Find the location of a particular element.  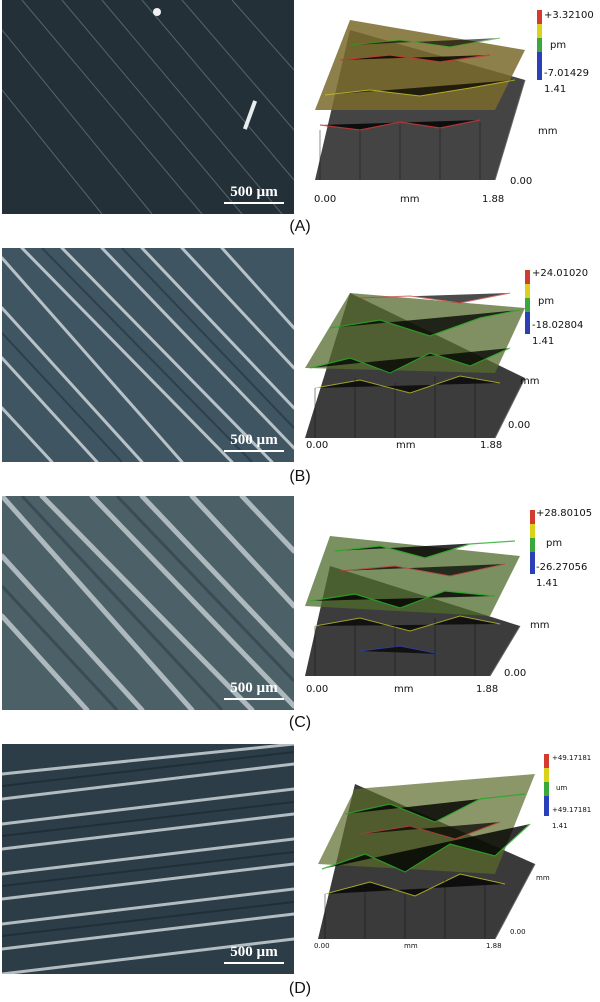

colorbar-min: +49.17181 is located at coordinates (572, 810).